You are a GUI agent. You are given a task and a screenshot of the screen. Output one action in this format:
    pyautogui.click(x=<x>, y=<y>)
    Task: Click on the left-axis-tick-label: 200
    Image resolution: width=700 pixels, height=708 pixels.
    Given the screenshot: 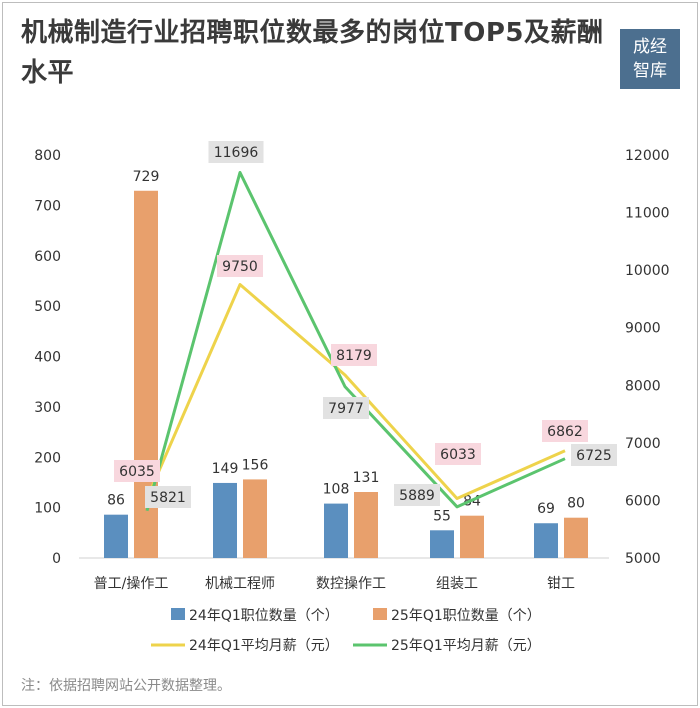 What is the action you would take?
    pyautogui.click(x=47, y=458)
    